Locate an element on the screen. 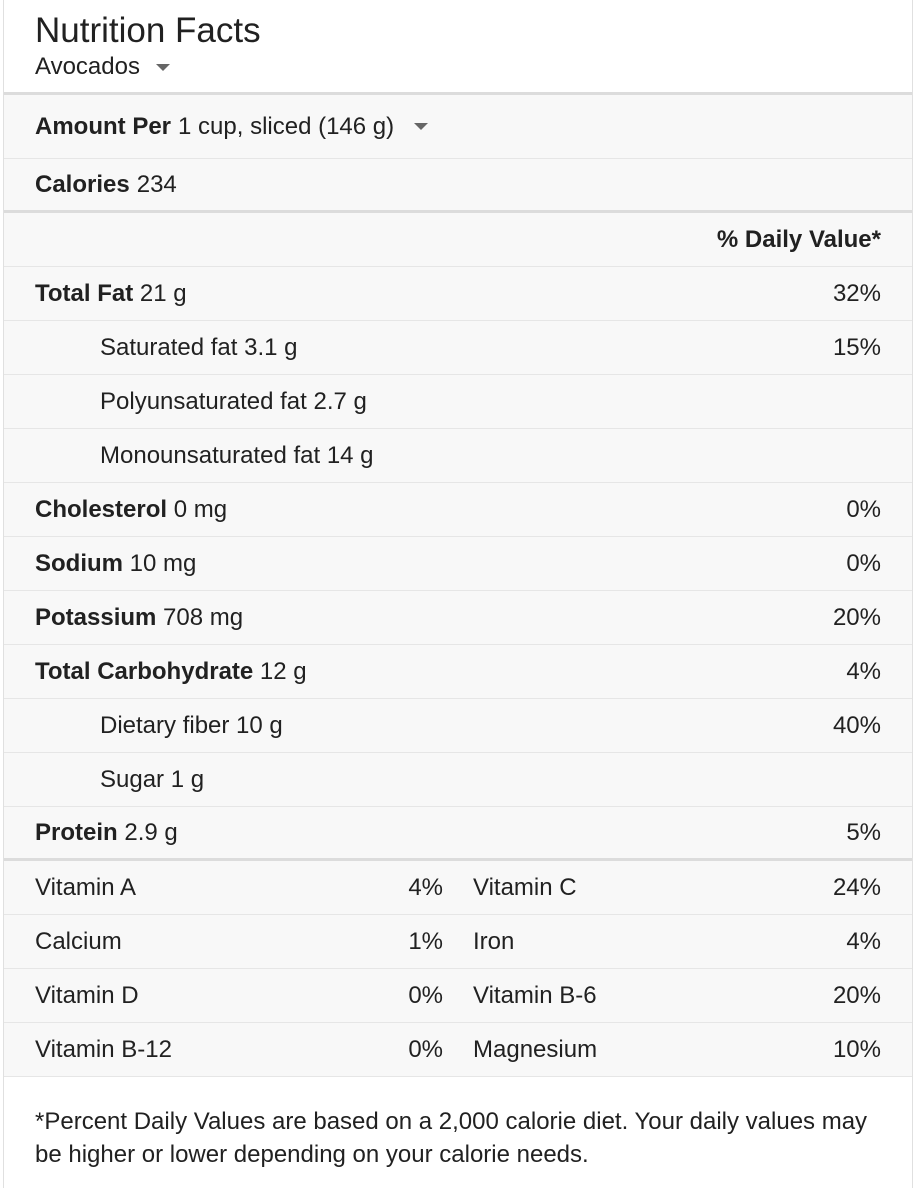  nutrient-label: Saturated fat 3.1 g is located at coordinates (199, 347).